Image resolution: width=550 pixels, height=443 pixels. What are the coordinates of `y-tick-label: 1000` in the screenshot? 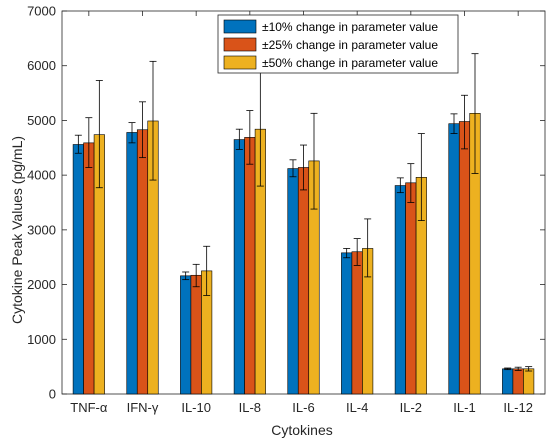 It's located at (41, 339).